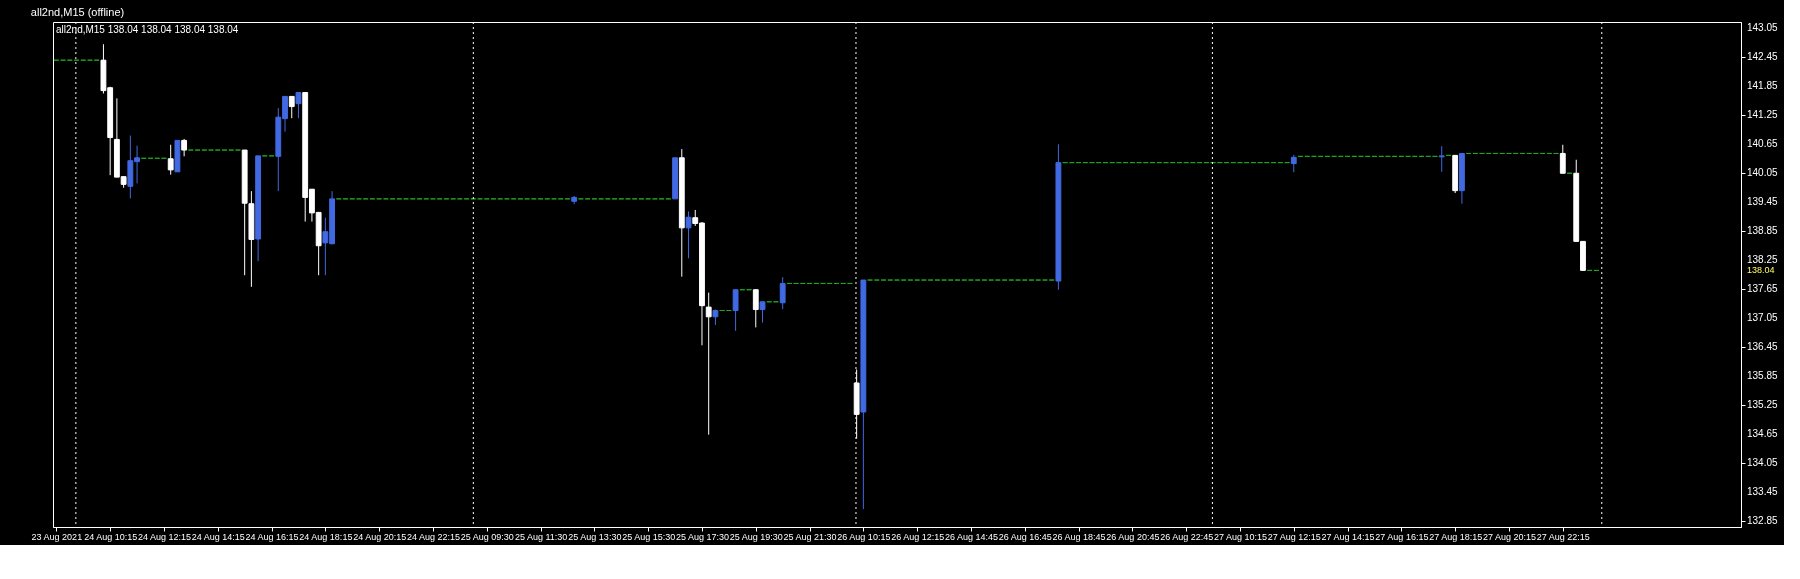  What do you see at coordinates (433, 536) in the screenshot?
I see `x-tick-label: 24 Aug 22:15` at bounding box center [433, 536].